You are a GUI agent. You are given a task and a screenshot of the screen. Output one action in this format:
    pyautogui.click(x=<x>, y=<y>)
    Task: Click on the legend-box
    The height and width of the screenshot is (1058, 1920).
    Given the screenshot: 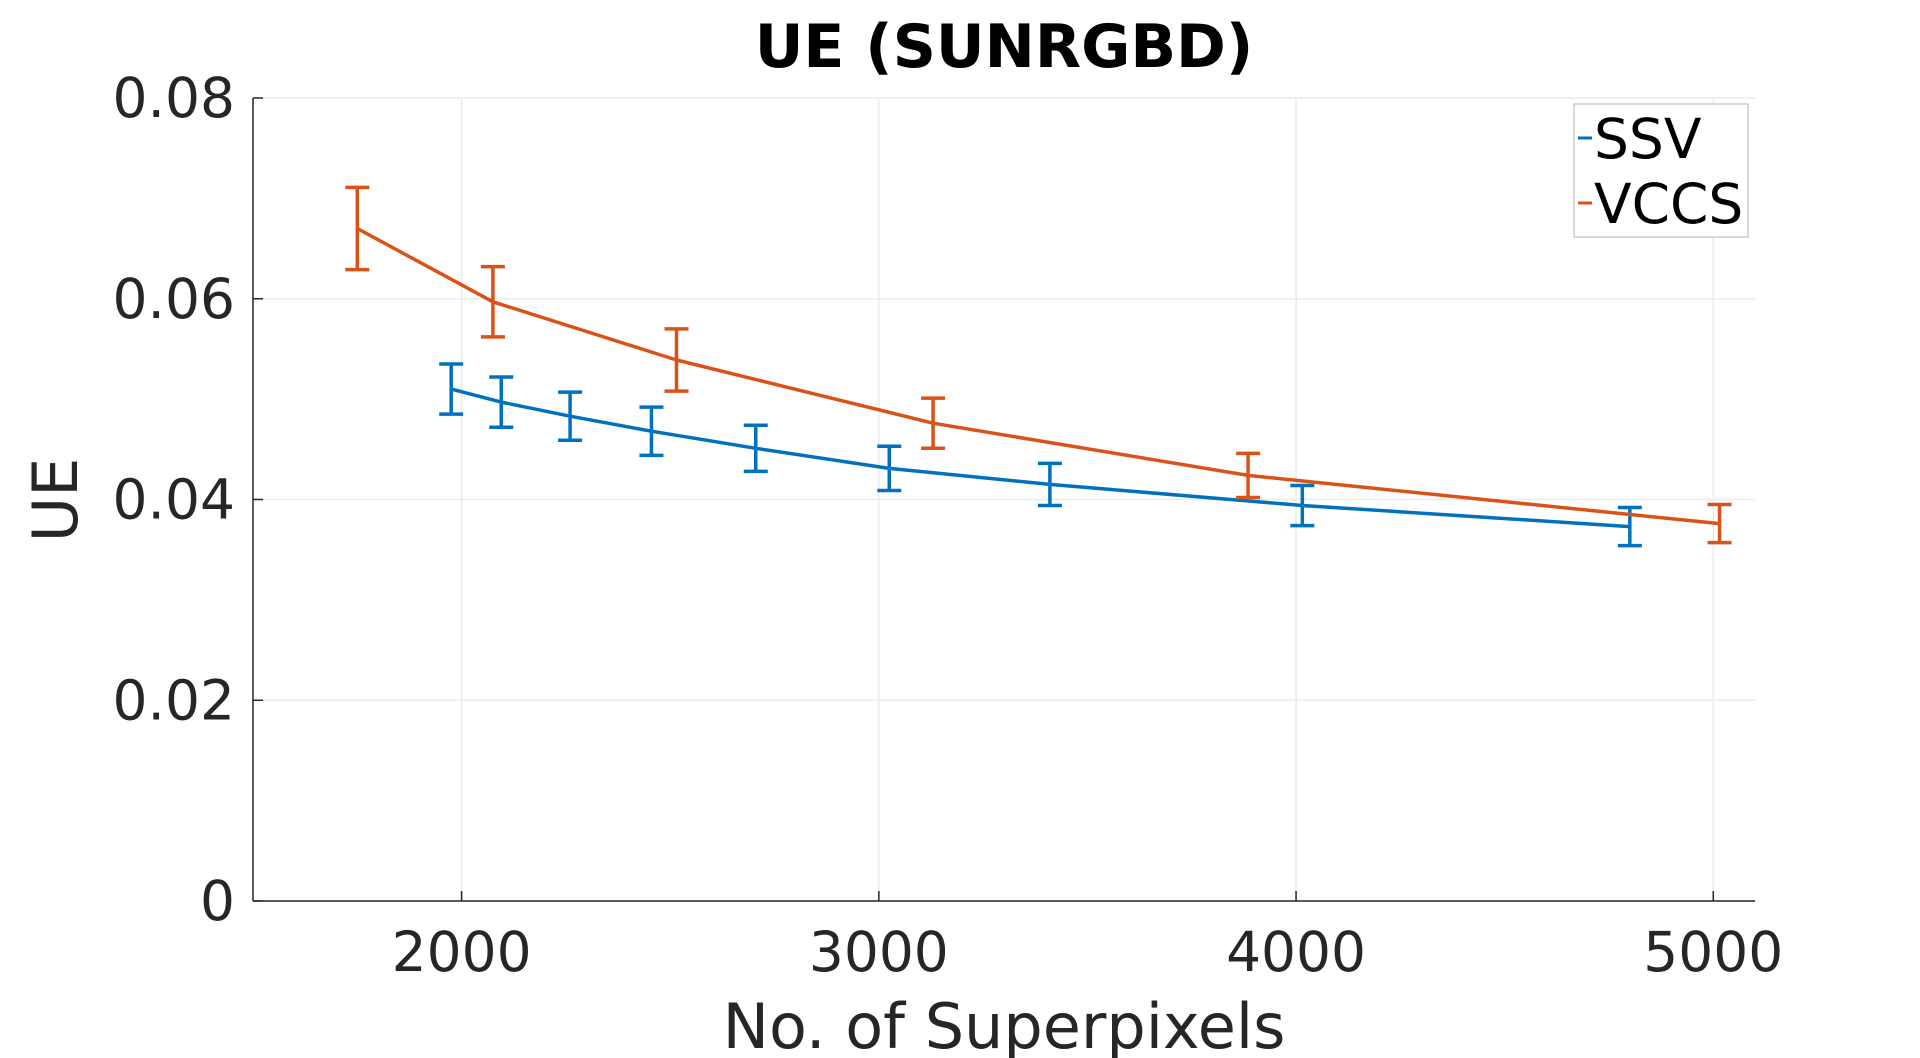 What is the action you would take?
    pyautogui.click(x=1661, y=170)
    